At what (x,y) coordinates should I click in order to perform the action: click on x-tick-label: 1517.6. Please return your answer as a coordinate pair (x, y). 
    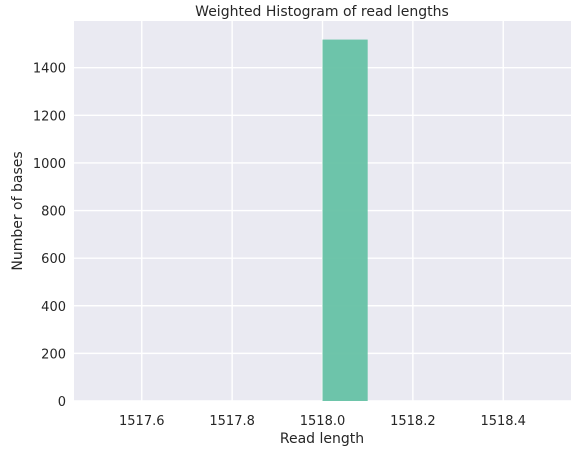
    Looking at the image, I should click on (142, 421).